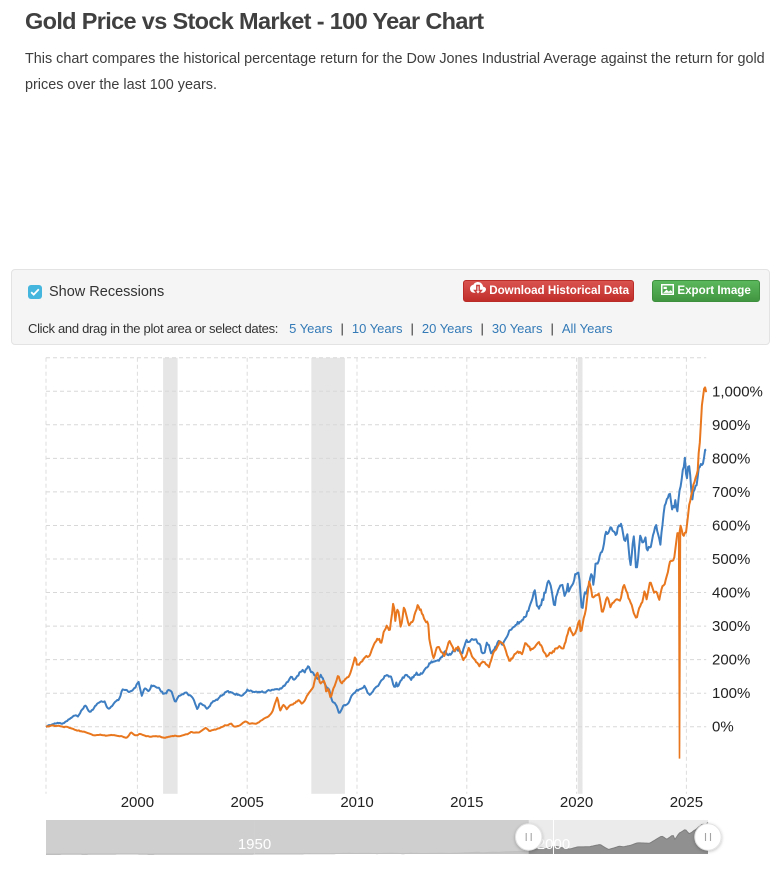 The width and height of the screenshot is (772, 871). I want to click on svg-text: 2005, so click(247, 802).